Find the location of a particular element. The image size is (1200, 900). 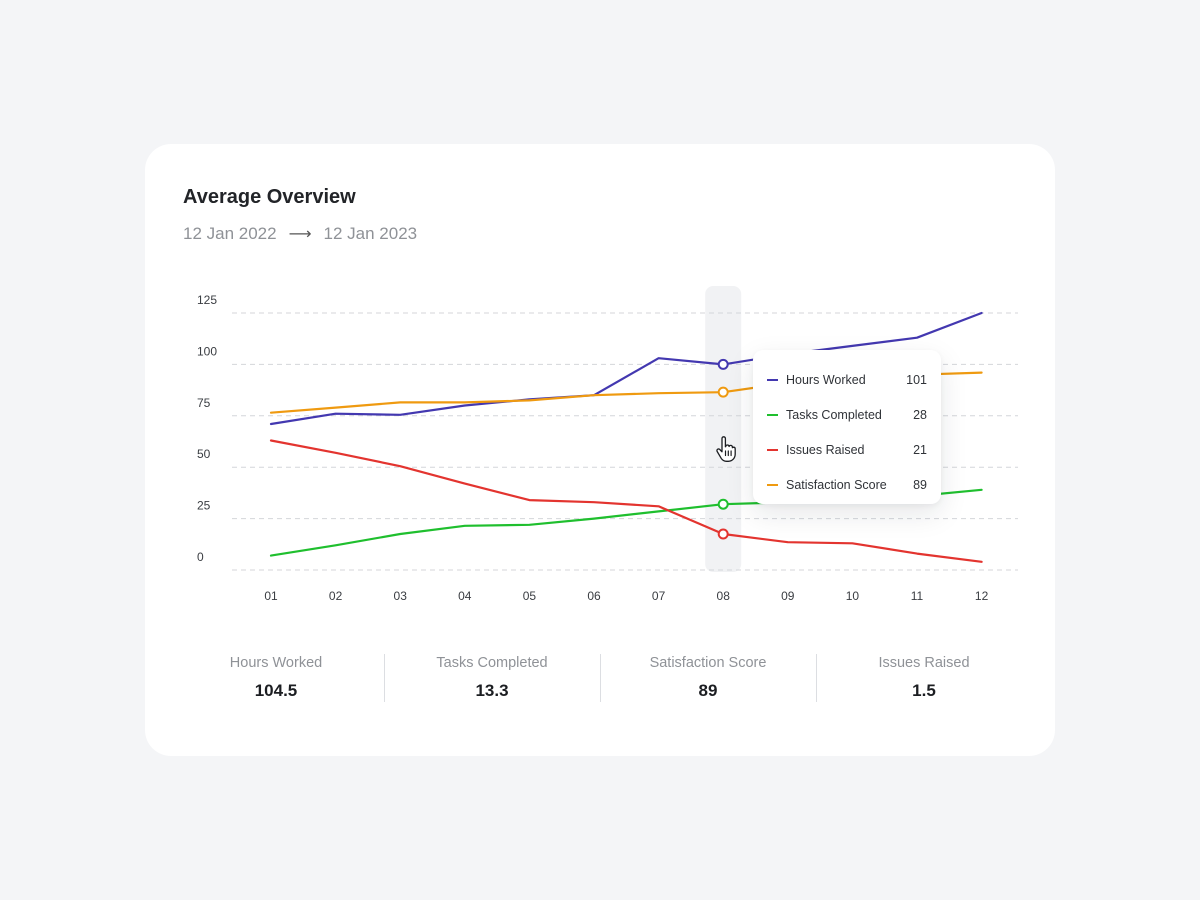

stat-satisfaction-score: Satisfaction Score 89 is located at coordinates (708, 677).